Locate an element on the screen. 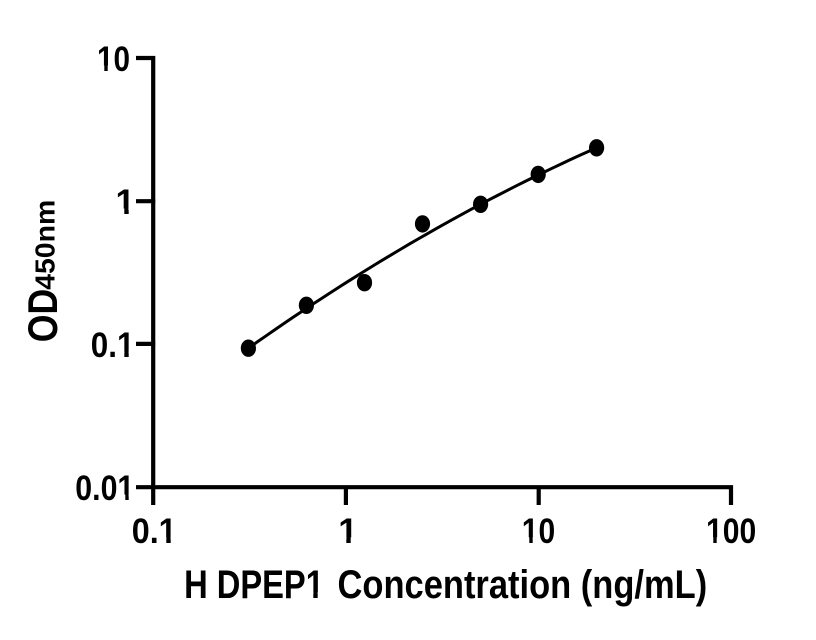 The height and width of the screenshot is (640, 816). svg-text: Concentration (ng/mL) is located at coordinates (523, 585).